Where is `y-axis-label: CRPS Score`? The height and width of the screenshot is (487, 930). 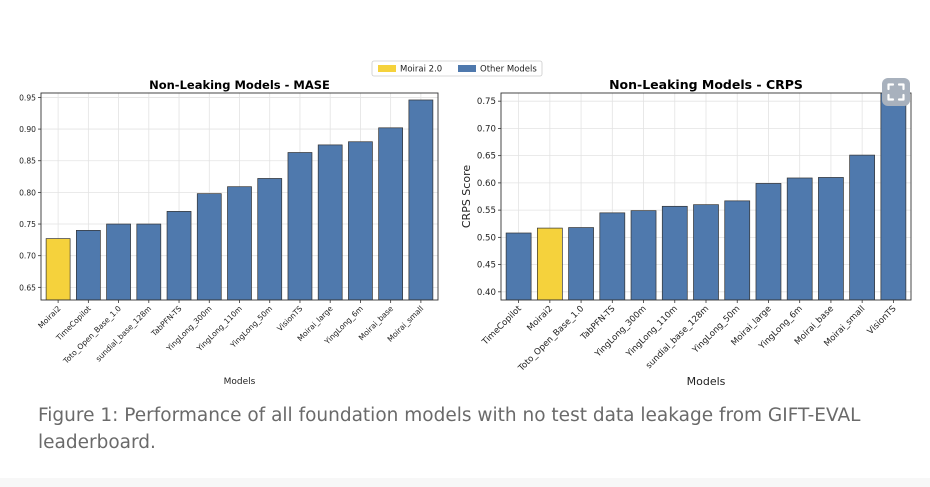
y-axis-label: CRPS Score is located at coordinates (466, 196).